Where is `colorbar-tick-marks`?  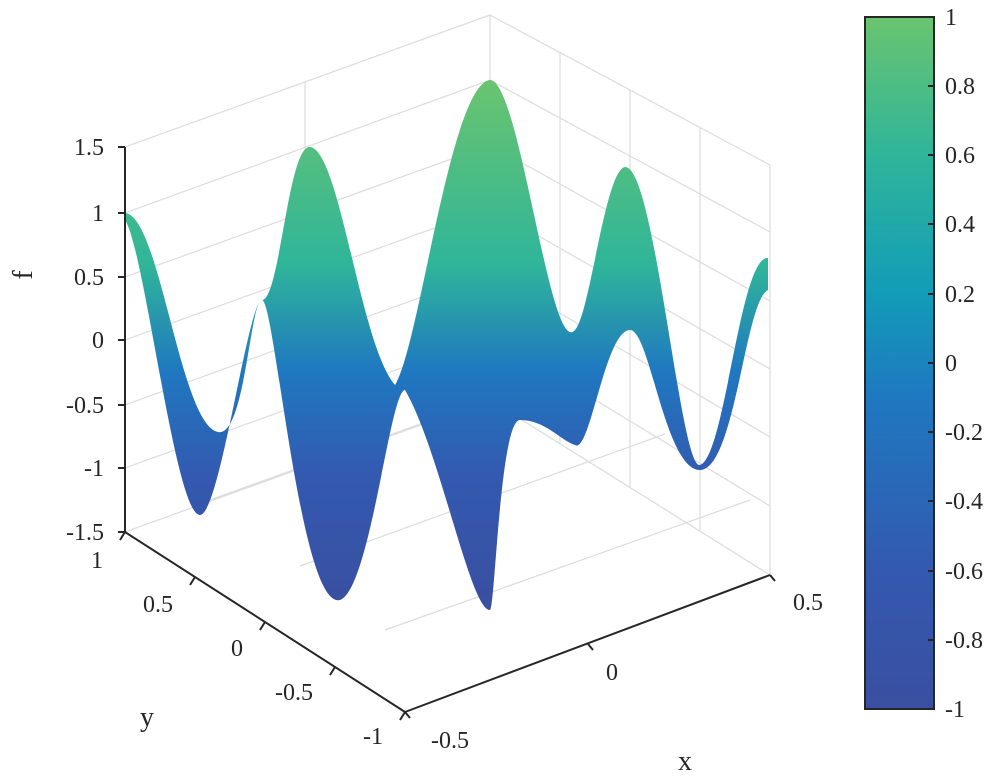
colorbar-tick-marks is located at coordinates (931, 363).